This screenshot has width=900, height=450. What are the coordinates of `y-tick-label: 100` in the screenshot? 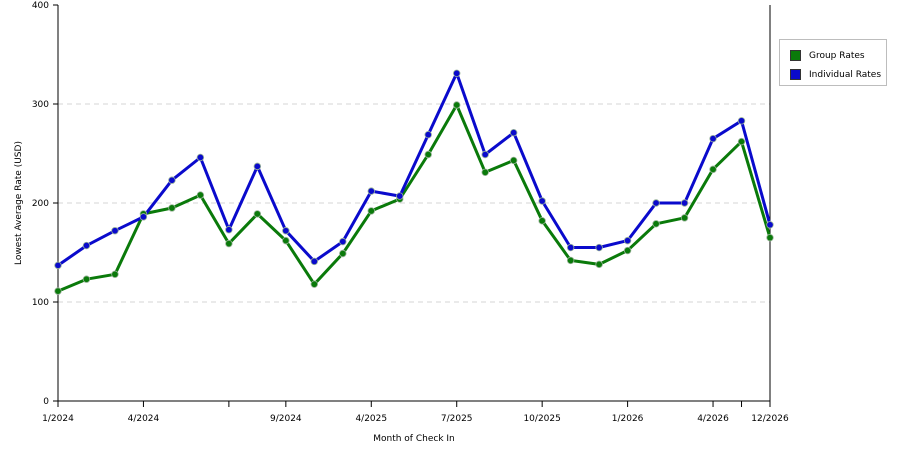 It's located at (40, 303).